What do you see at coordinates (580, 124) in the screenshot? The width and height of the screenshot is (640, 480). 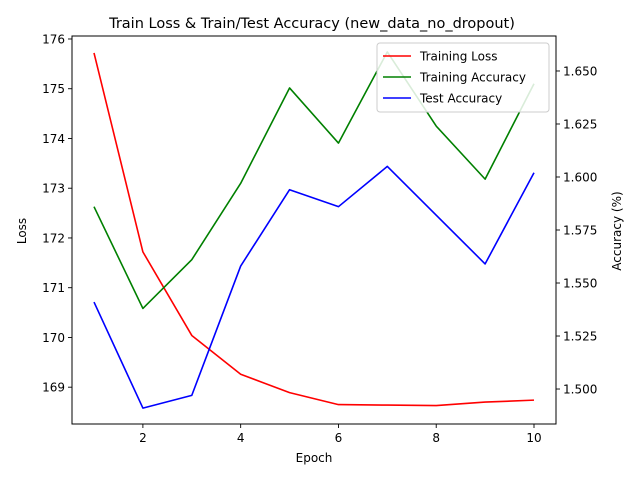 I see `y-right-tick-label: 1.625` at bounding box center [580, 124].